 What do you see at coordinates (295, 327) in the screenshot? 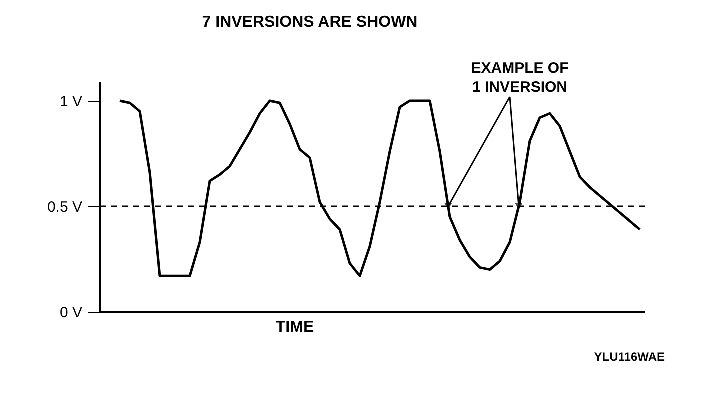
I see `x-axis-title: TIME` at bounding box center [295, 327].